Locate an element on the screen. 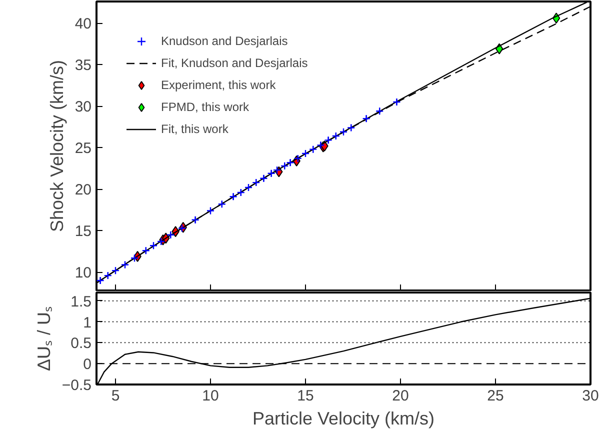 Image resolution: width=600 pixels, height=444 pixels. y-tick-label: −0.5 is located at coordinates (77, 385).